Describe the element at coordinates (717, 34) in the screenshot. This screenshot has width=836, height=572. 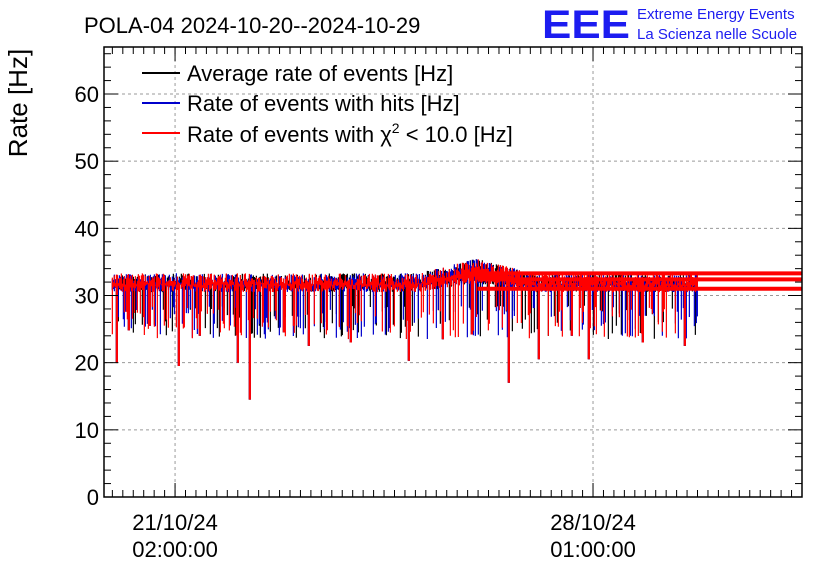
I see `eee-logo-line2: La Scienza nelle Scuole` at that location.